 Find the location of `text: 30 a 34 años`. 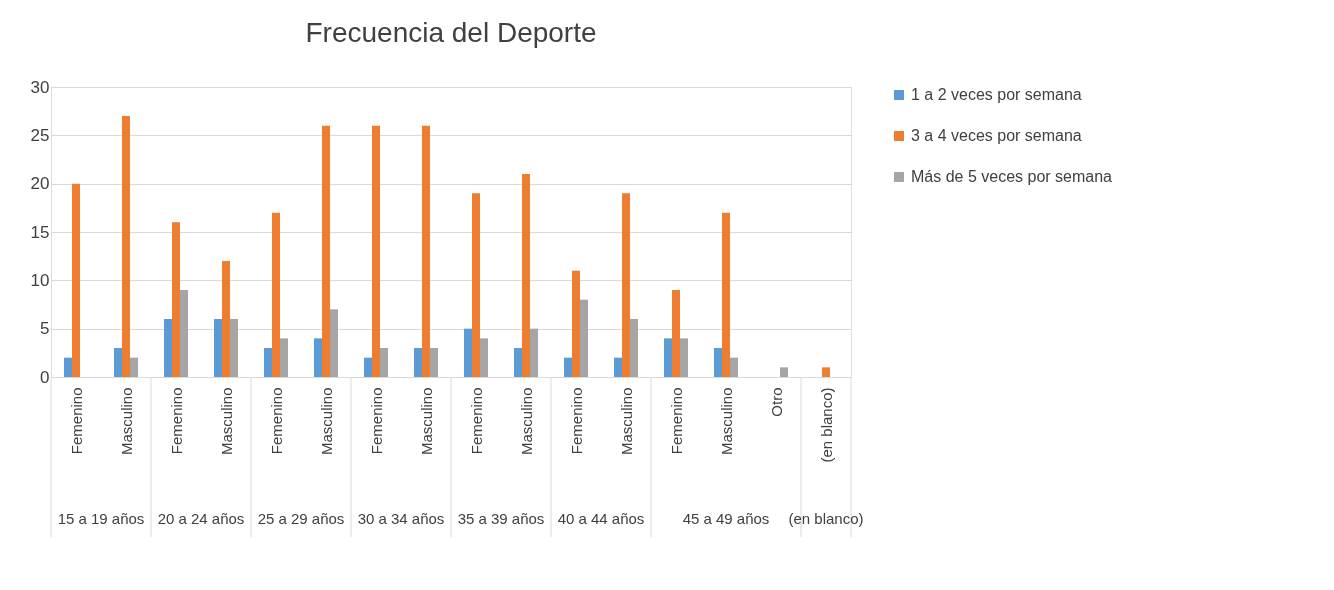

text: 30 a 34 años is located at coordinates (401, 518).